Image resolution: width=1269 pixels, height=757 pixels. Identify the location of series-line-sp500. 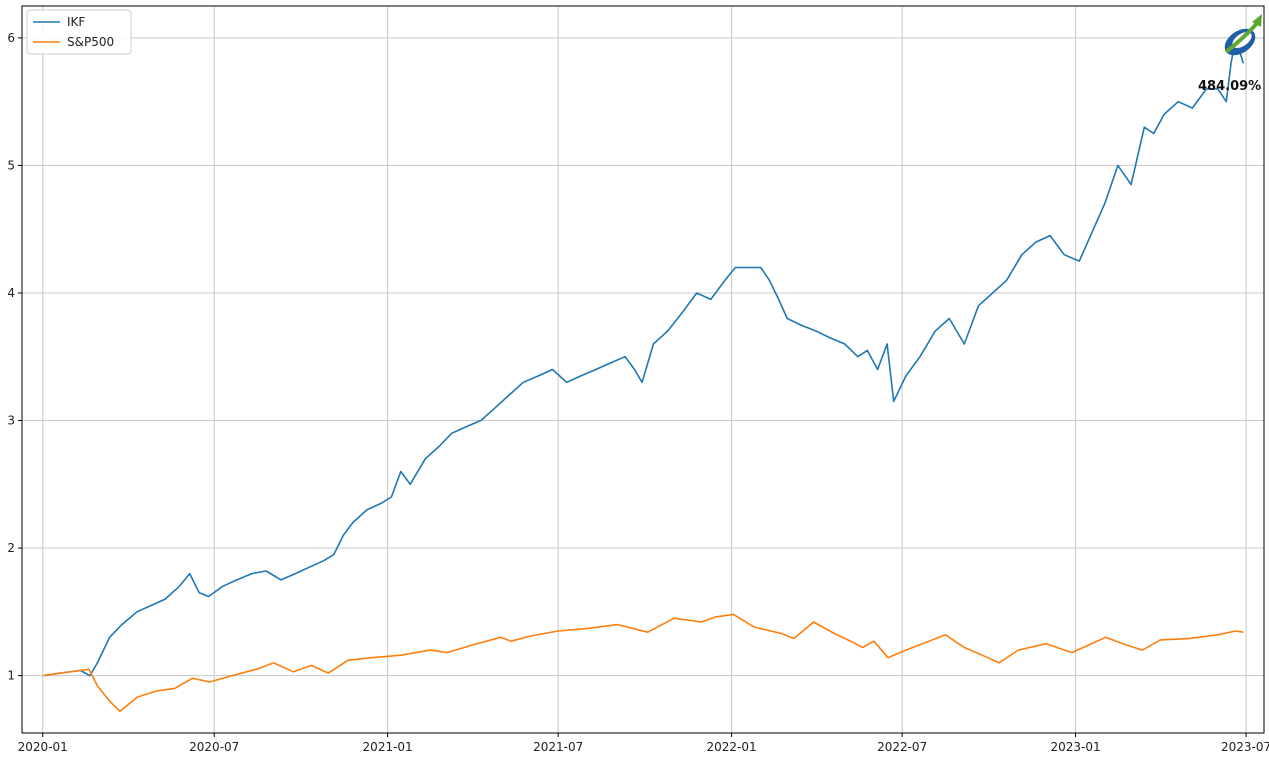
(643, 663).